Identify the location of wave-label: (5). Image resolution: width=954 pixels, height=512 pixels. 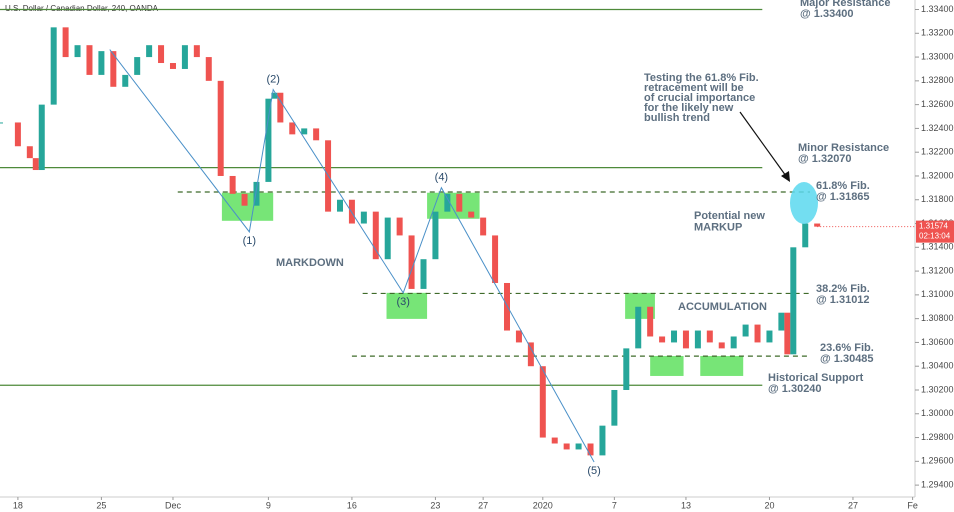
(593, 471).